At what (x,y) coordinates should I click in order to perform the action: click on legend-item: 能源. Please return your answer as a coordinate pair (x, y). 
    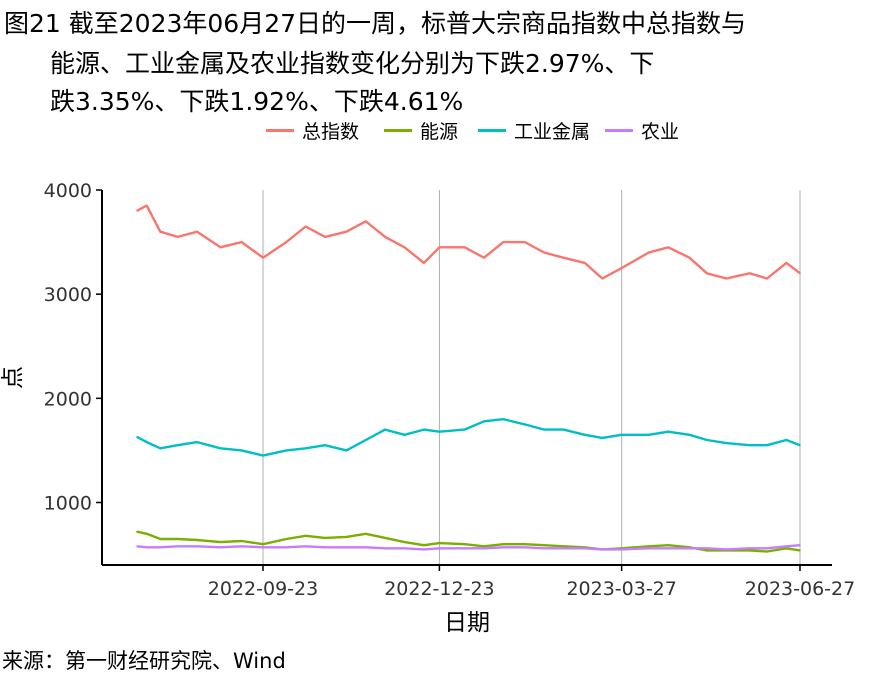
    Looking at the image, I should click on (421, 130).